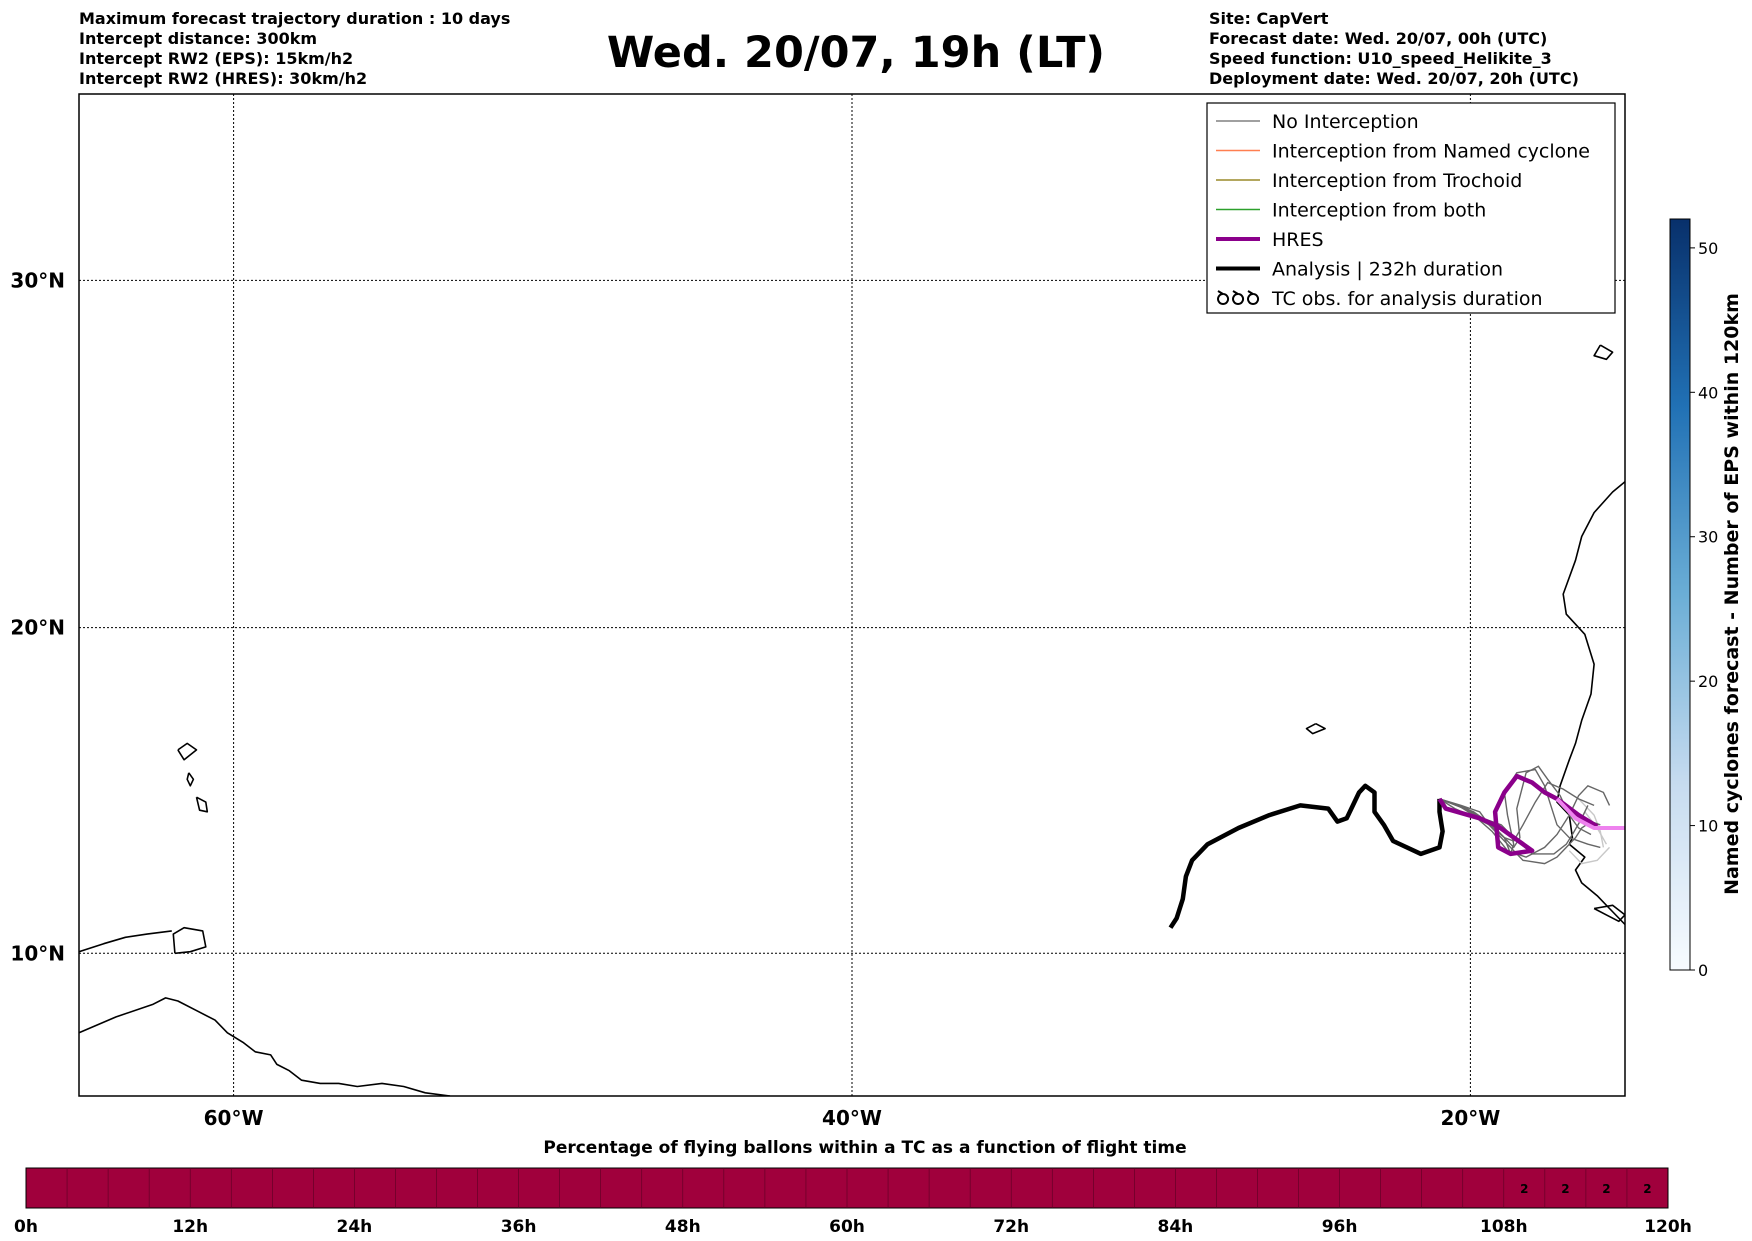 The image size is (1752, 1241). Describe the element at coordinates (190, 779) in the screenshot. I see `coastline-dominica` at that location.